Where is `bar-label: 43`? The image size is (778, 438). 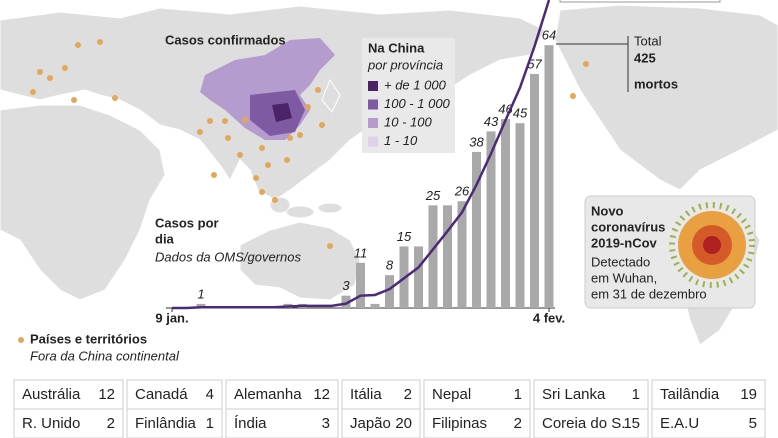
bar-label: 43 is located at coordinates (491, 121).